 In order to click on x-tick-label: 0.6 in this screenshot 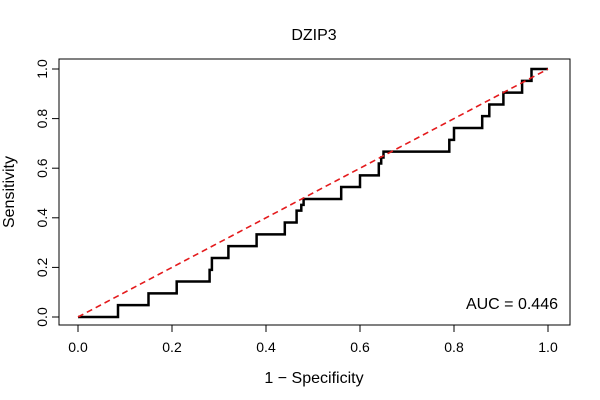, I will do `click(360, 347)`.